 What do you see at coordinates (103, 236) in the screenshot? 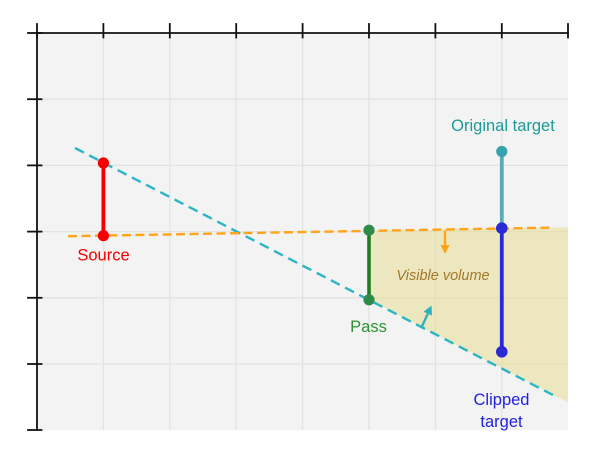
I see `source-bottom-dot` at bounding box center [103, 236].